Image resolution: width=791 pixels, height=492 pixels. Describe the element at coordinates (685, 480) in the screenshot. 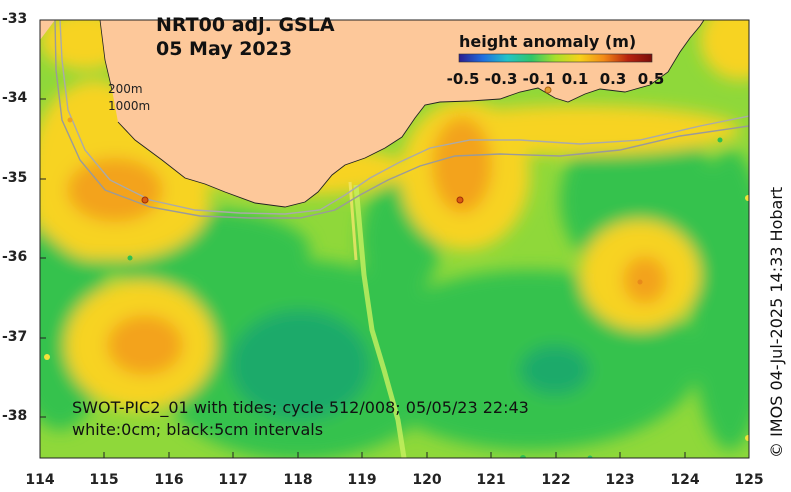

I see `xtick-label: 124` at that location.